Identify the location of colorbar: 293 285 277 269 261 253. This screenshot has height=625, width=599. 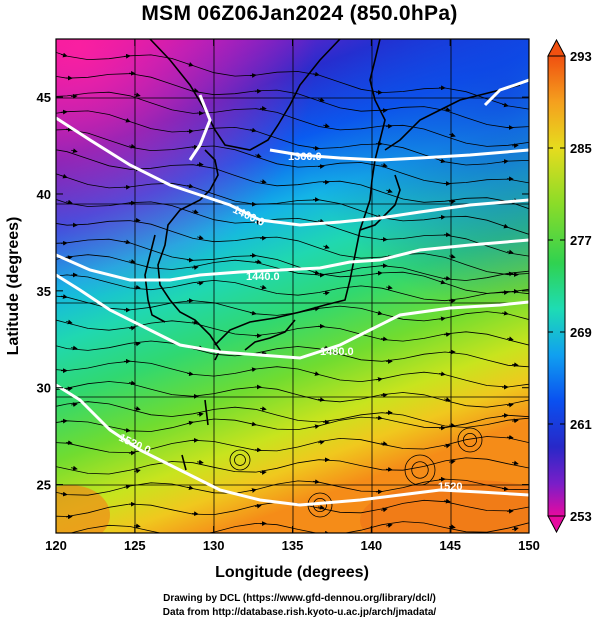
(569, 286).